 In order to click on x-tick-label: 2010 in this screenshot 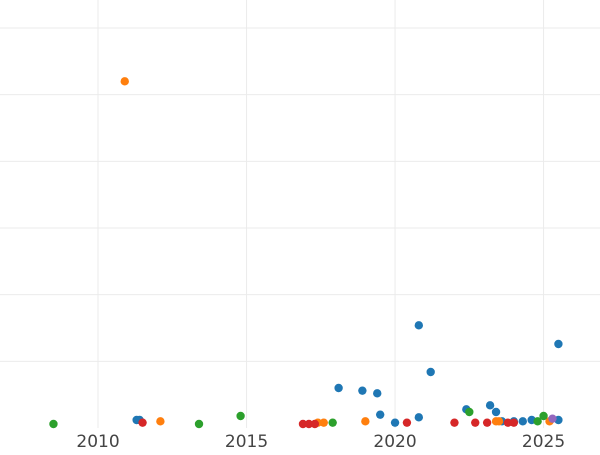, I will do `click(97, 441)`.